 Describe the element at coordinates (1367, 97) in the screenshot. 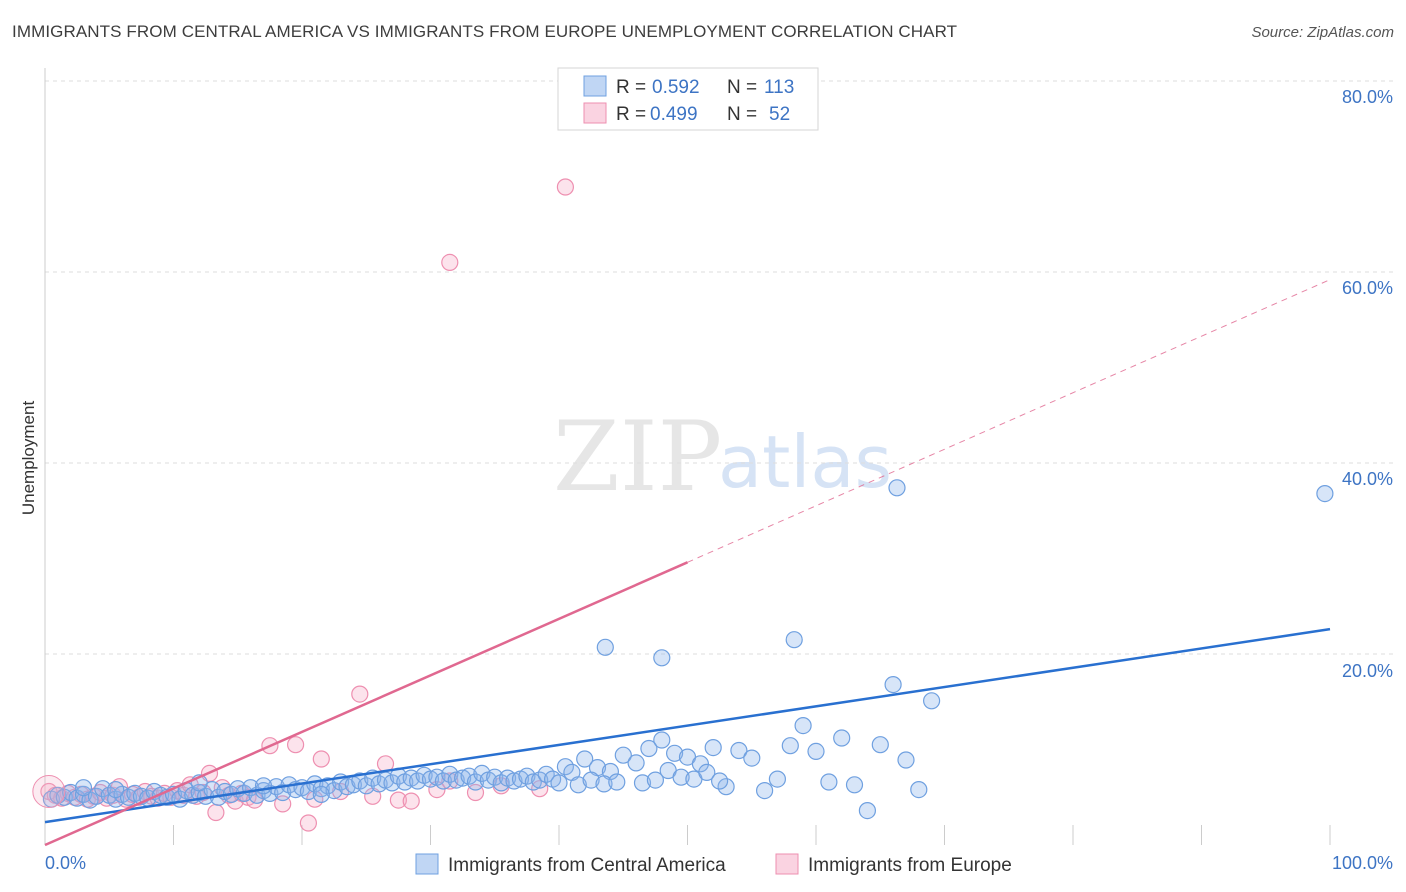

I see `y-tick-label-80: 80.0%` at that location.